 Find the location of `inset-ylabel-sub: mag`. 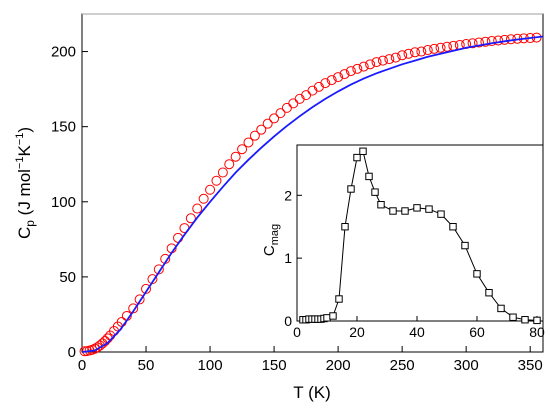

inset-ylabel-sub: mag is located at coordinates (275, 234).